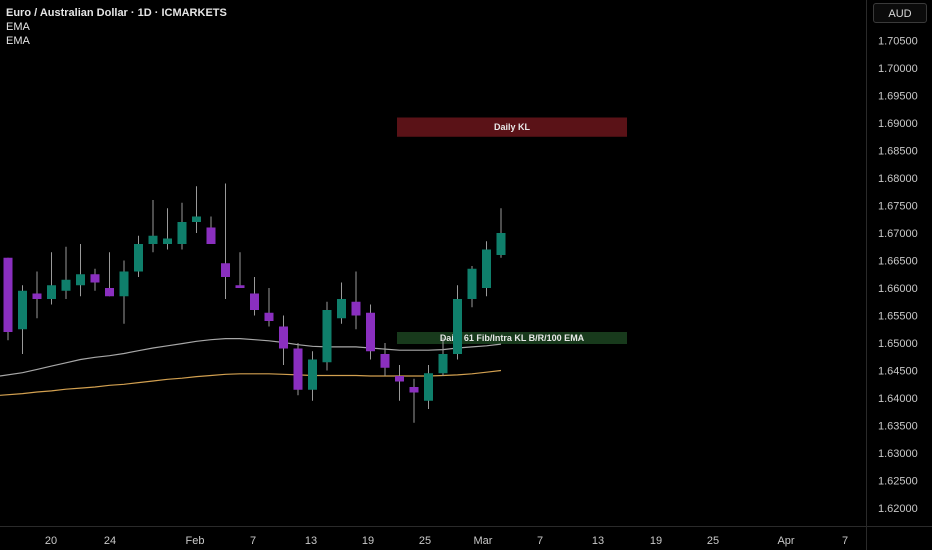 The image size is (932, 550). What do you see at coordinates (898, 179) in the screenshot?
I see `price-tick-label: 1.68000` at bounding box center [898, 179].